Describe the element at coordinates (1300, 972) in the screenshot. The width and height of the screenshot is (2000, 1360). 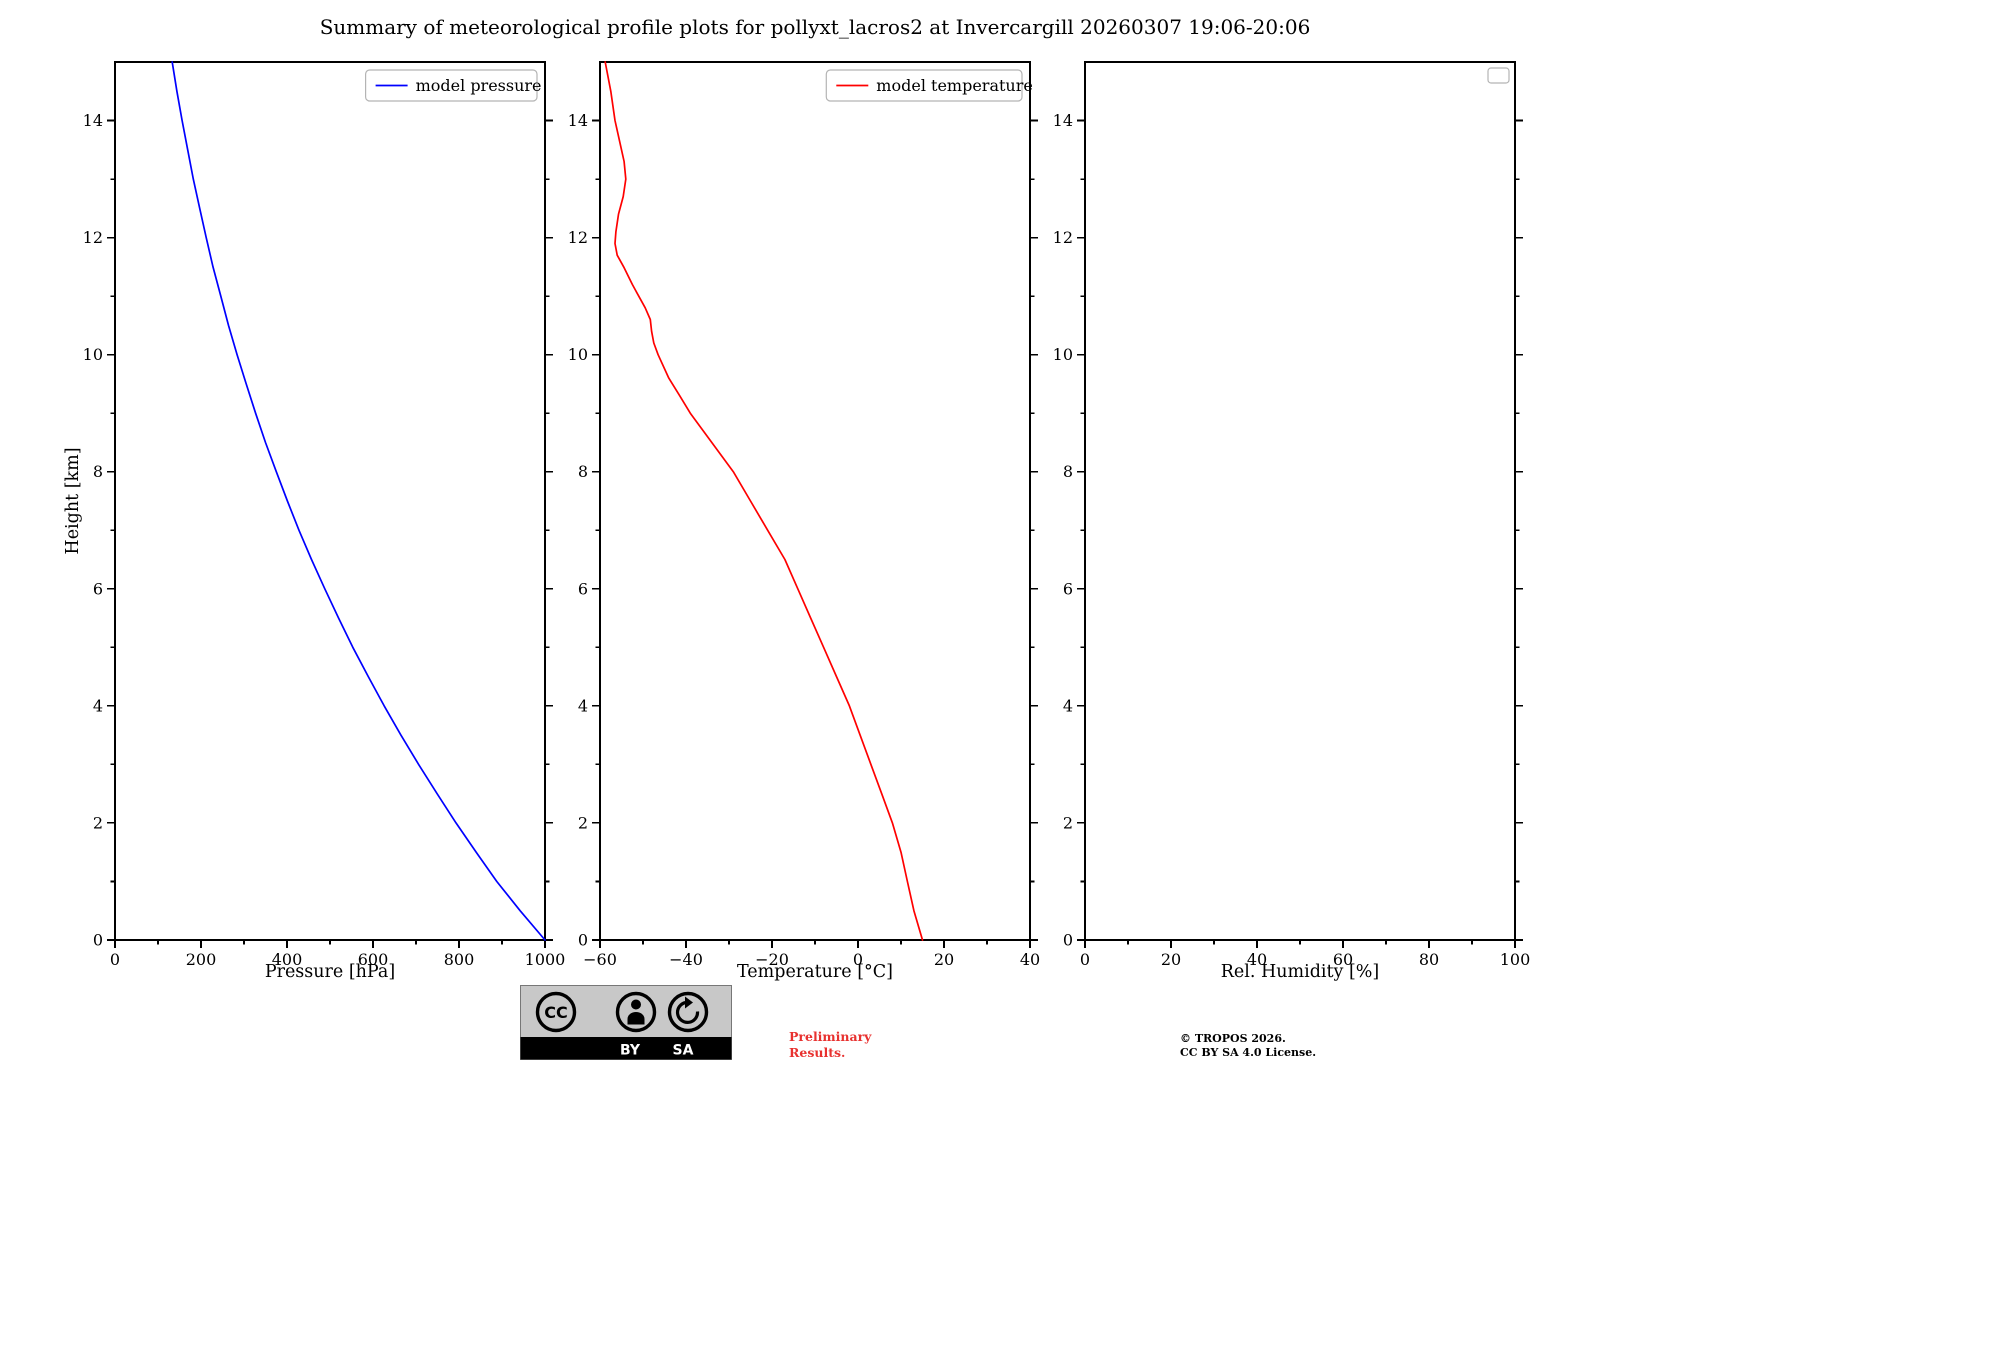
I see `humidity-axis-label: Rel. Humidity [%]` at that location.